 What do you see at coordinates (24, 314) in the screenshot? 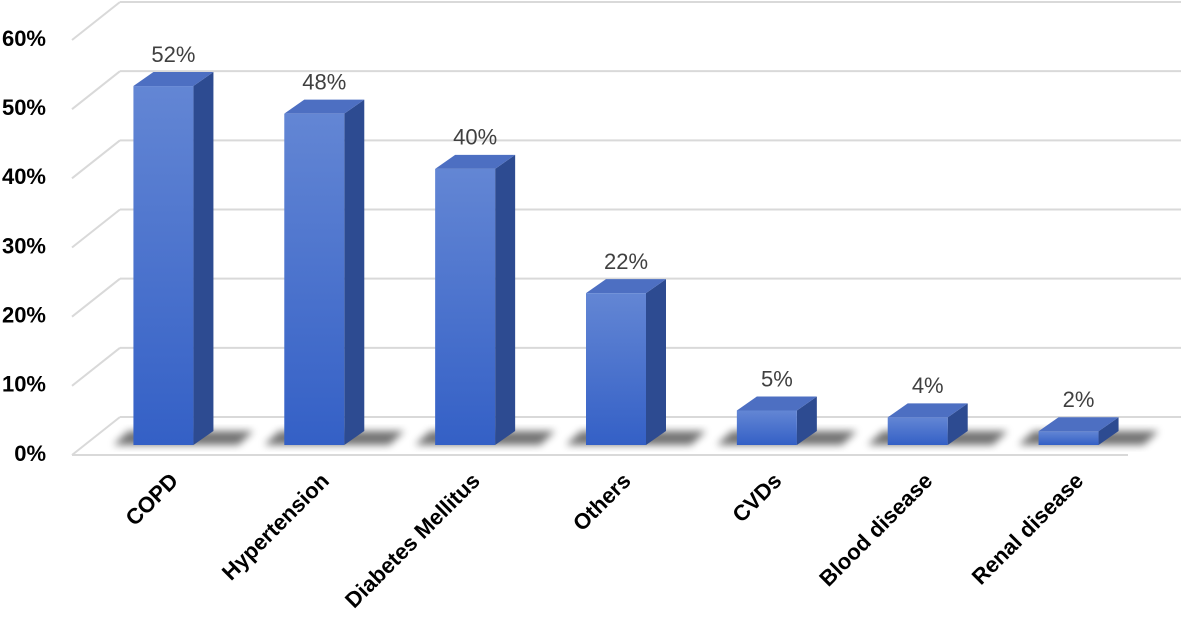
I see `y-tick-label: 20%` at bounding box center [24, 314].